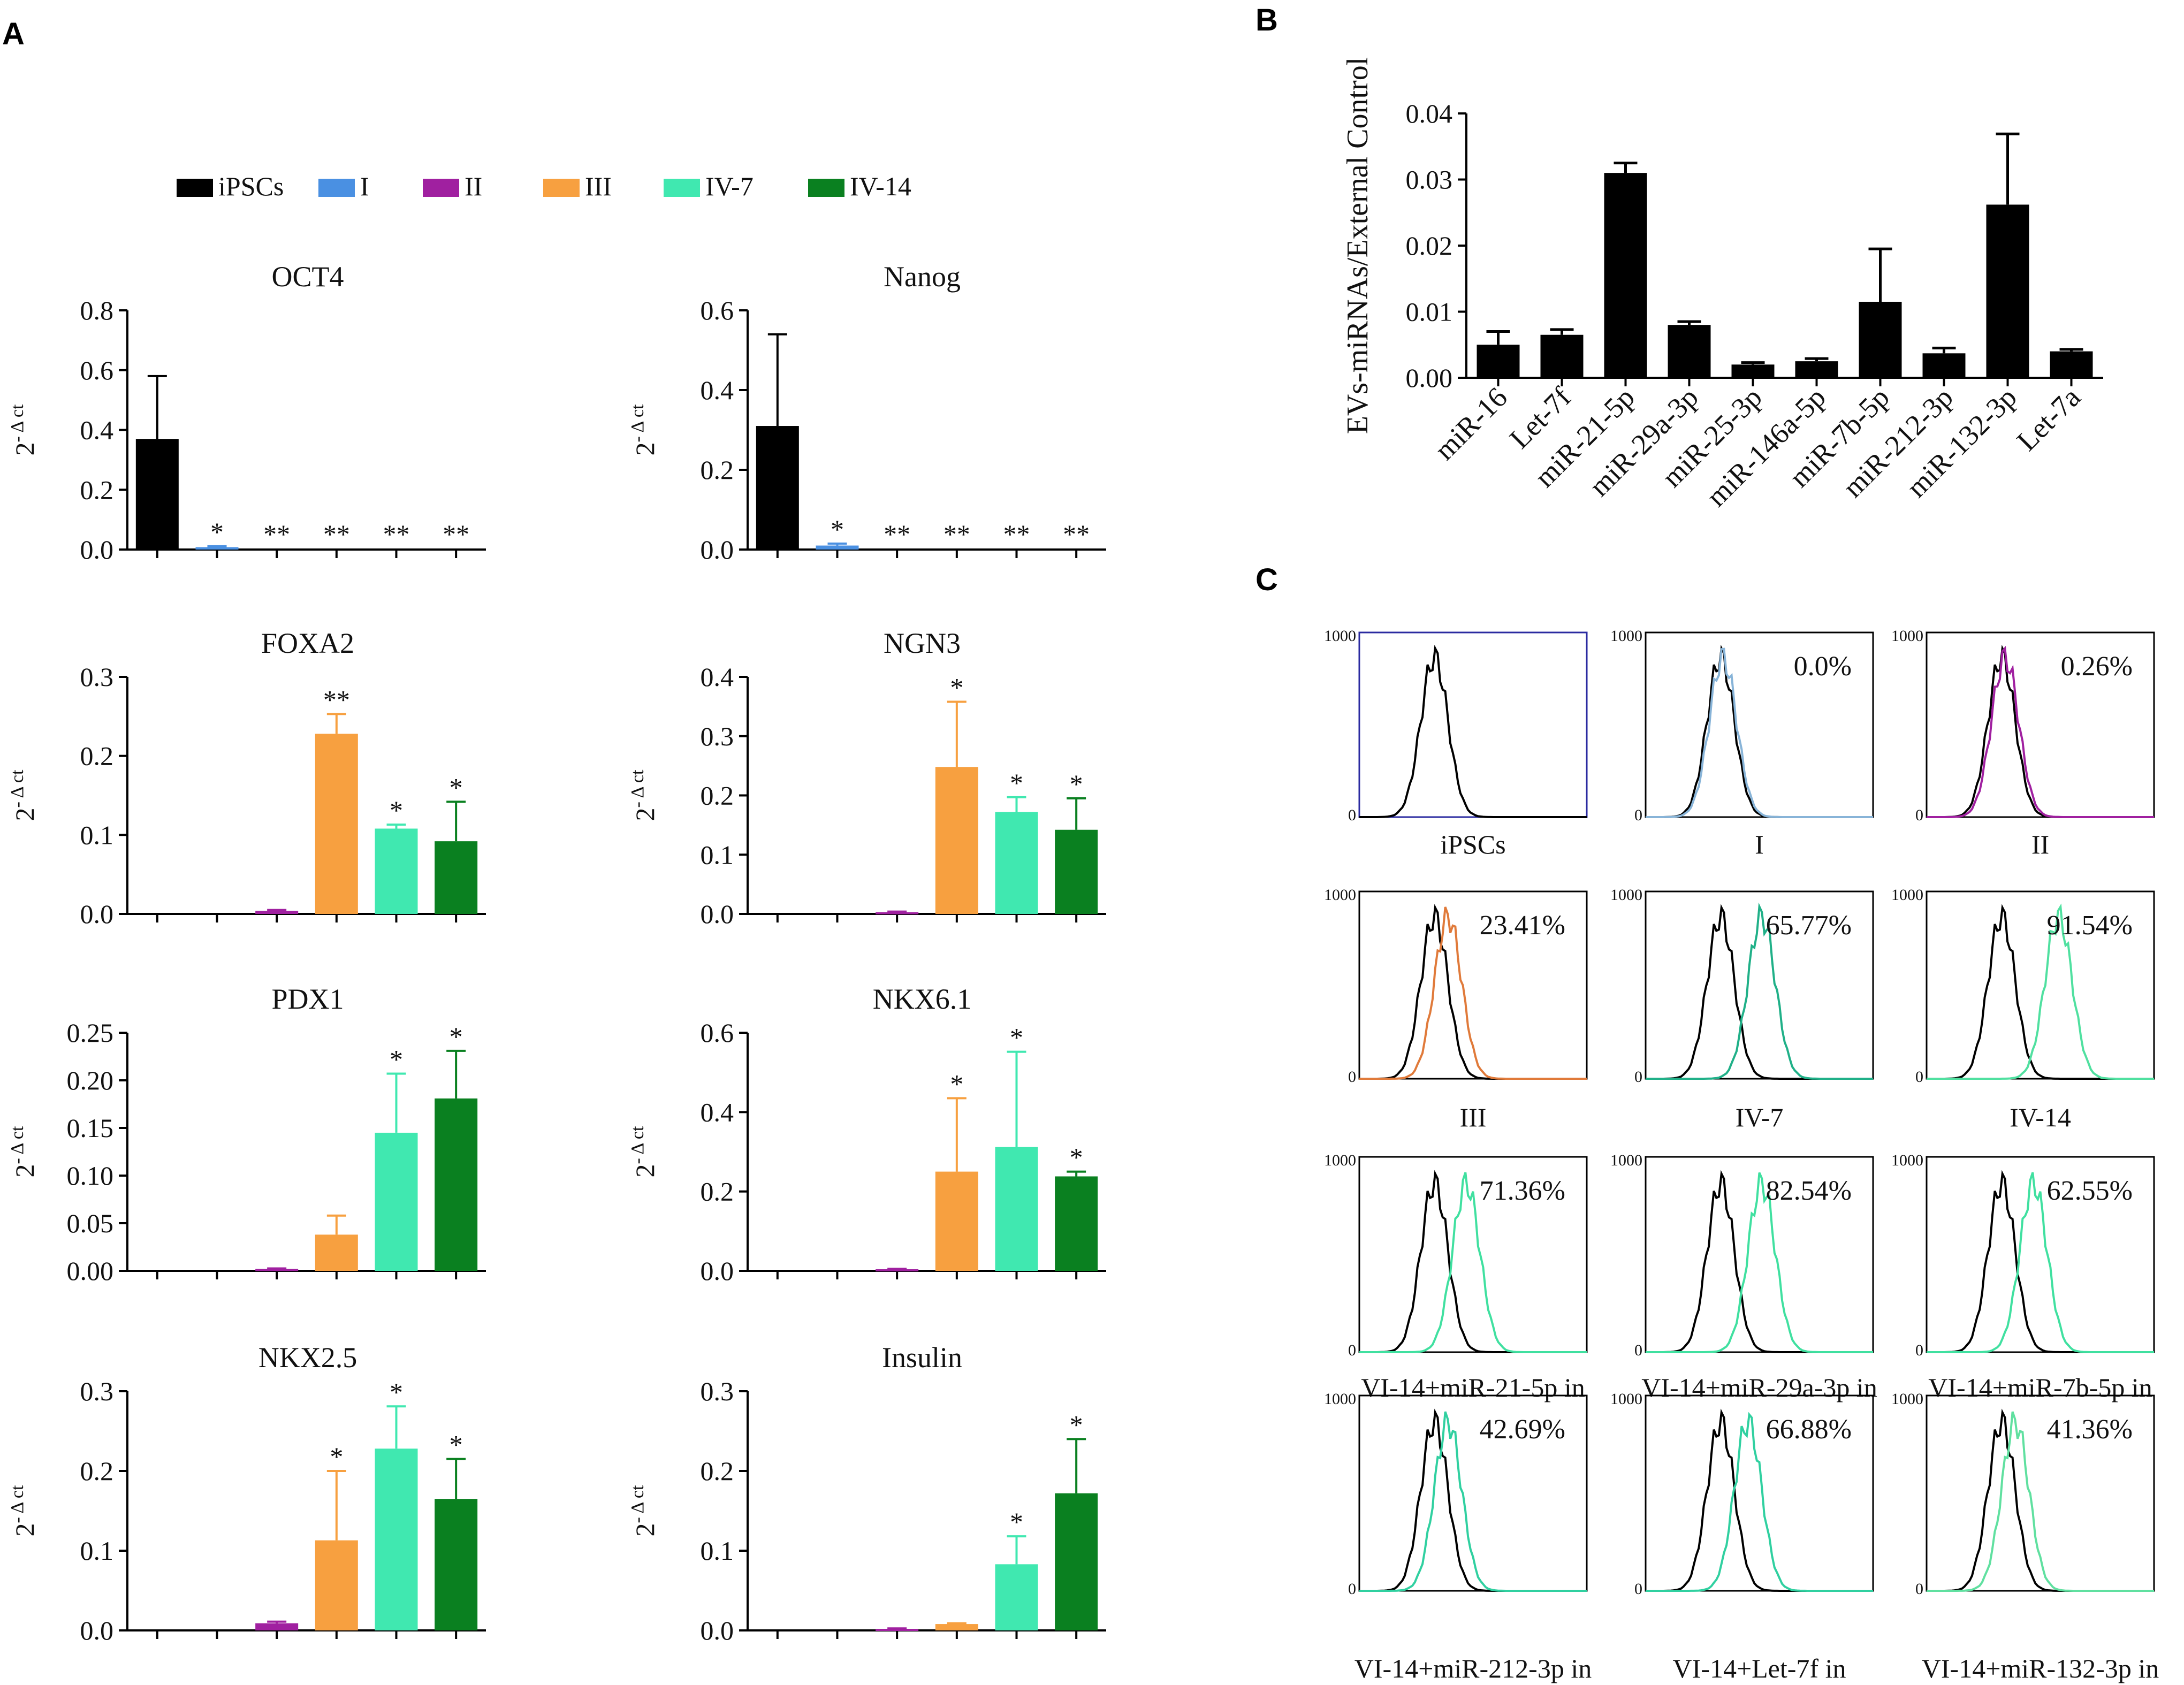 This screenshot has width=2184, height=1685. Describe the element at coordinates (97, 310) in the screenshot. I see `y-tick-label: 0.8` at that location.